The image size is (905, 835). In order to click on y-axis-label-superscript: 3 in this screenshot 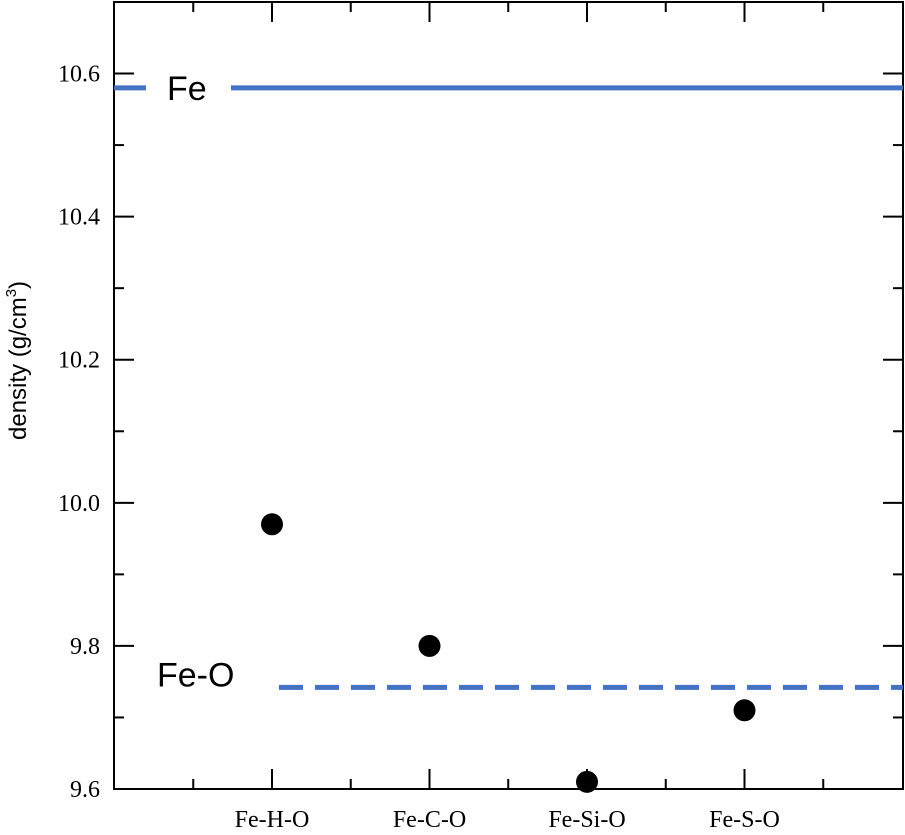, I will do `click(11, 293)`.